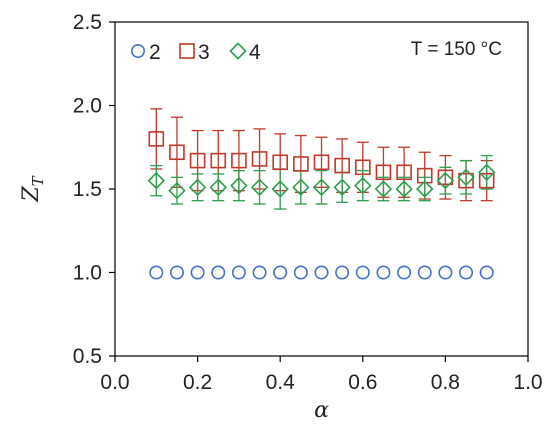  Describe the element at coordinates (445, 382) in the screenshot. I see `x-tick-label: 0.8` at that location.